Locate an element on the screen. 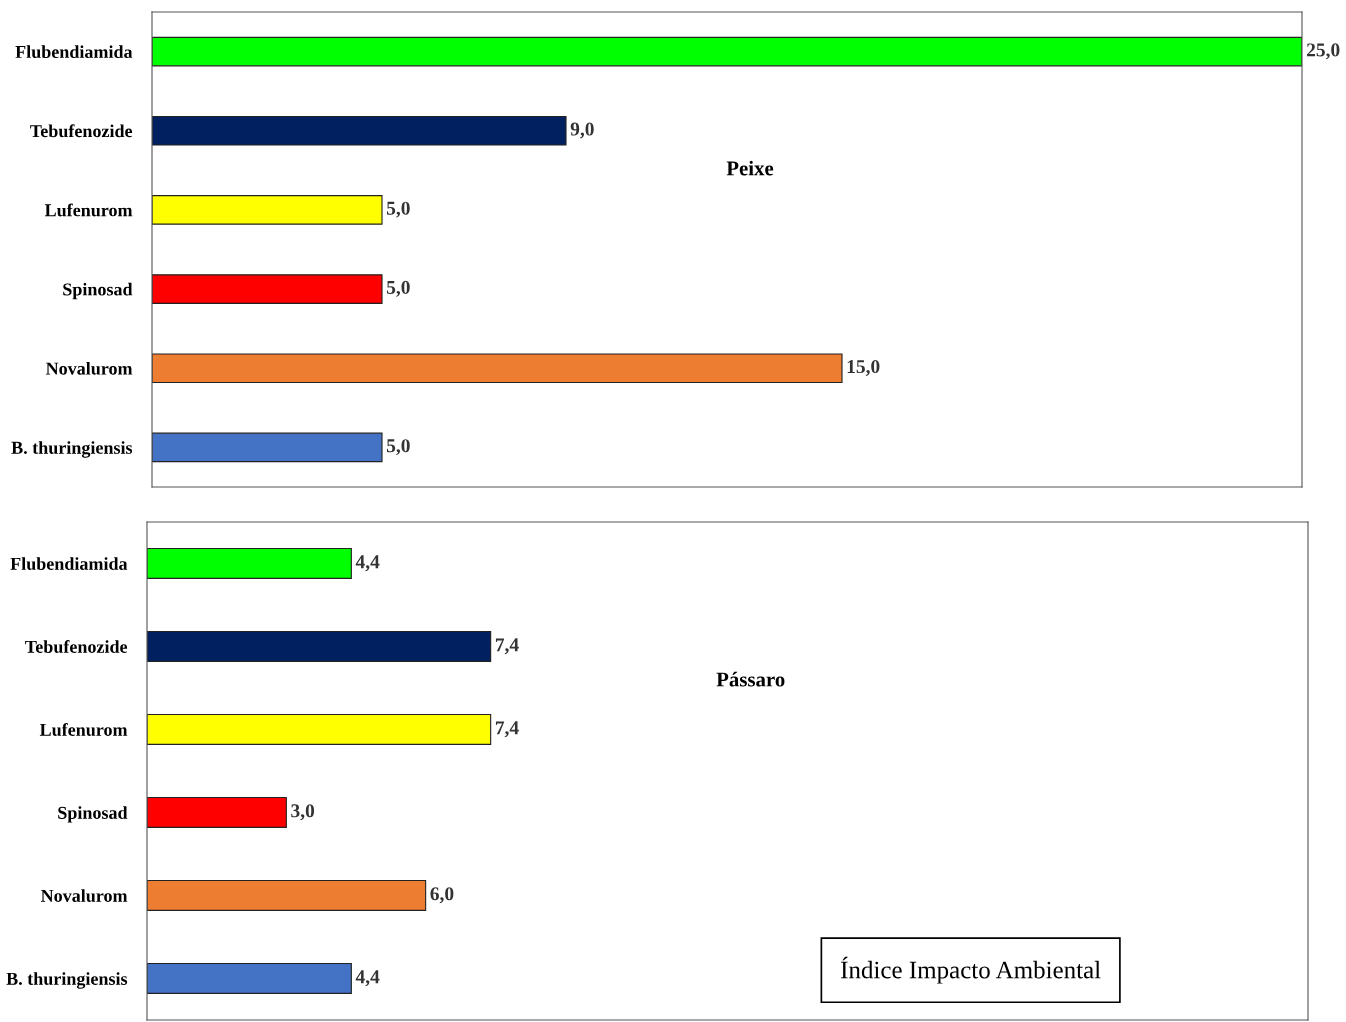 The width and height of the screenshot is (1346, 1022). text: Pássaro is located at coordinates (750, 679).